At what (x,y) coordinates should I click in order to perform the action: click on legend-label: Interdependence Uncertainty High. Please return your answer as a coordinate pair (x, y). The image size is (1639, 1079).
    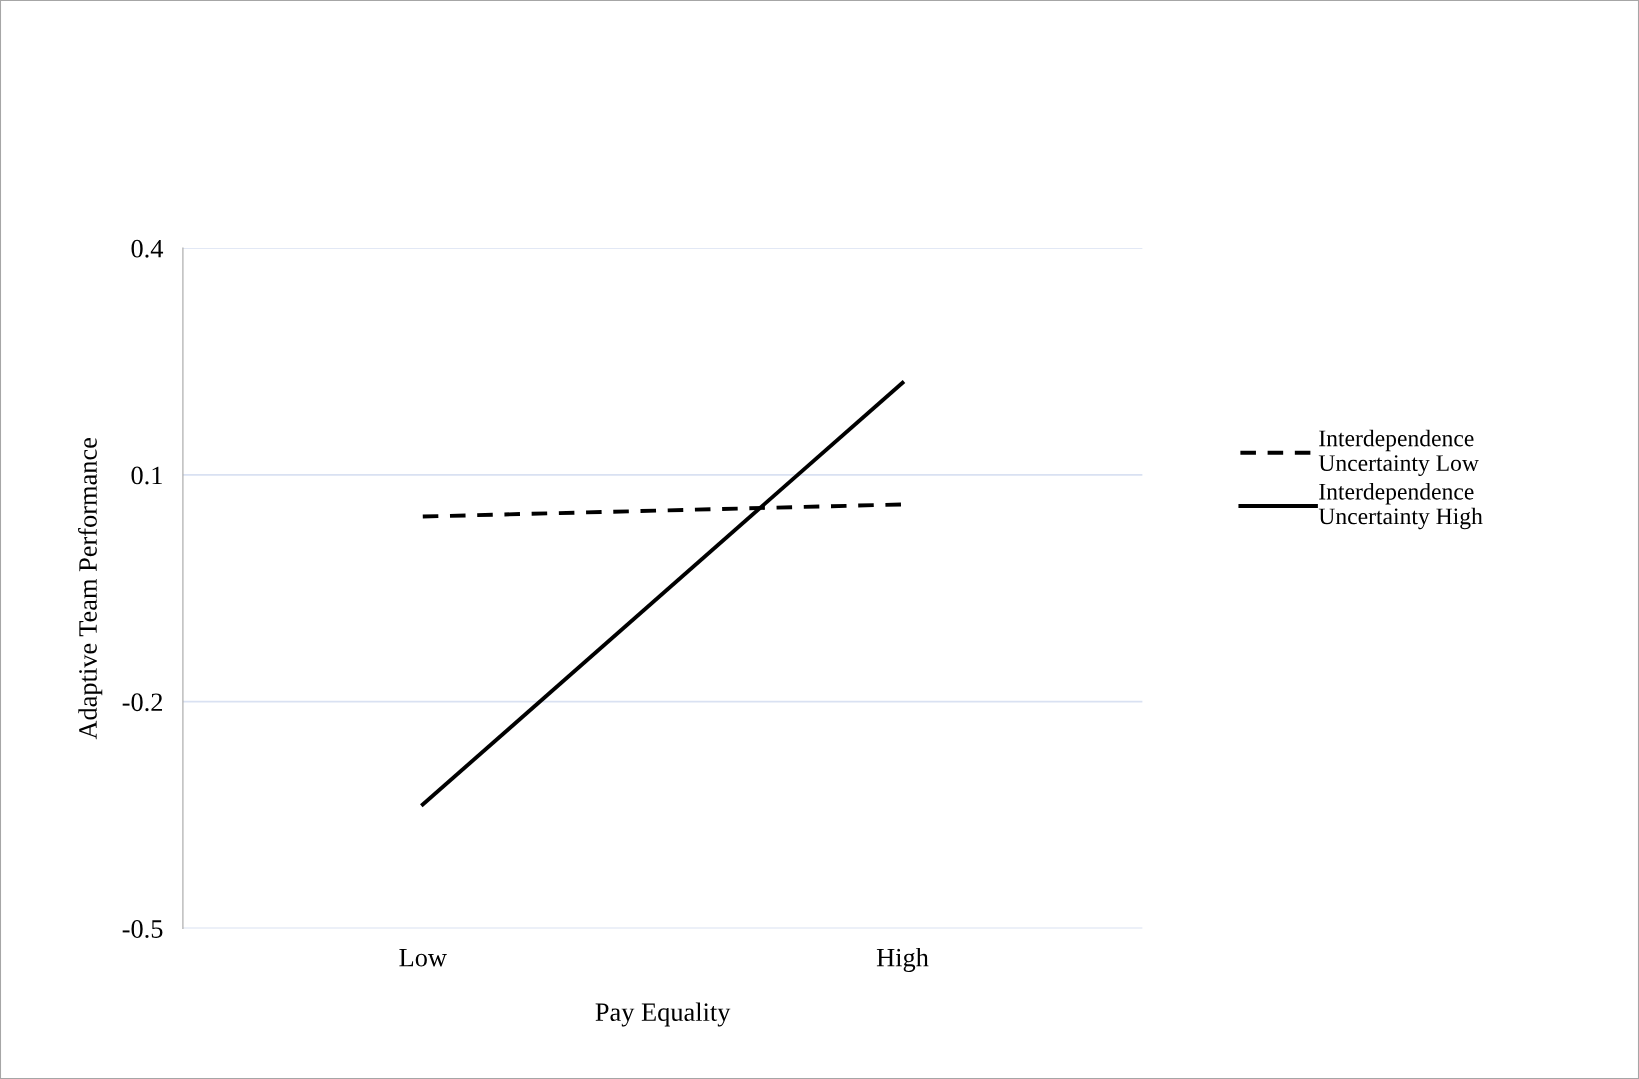
    Looking at the image, I should click on (1400, 506).